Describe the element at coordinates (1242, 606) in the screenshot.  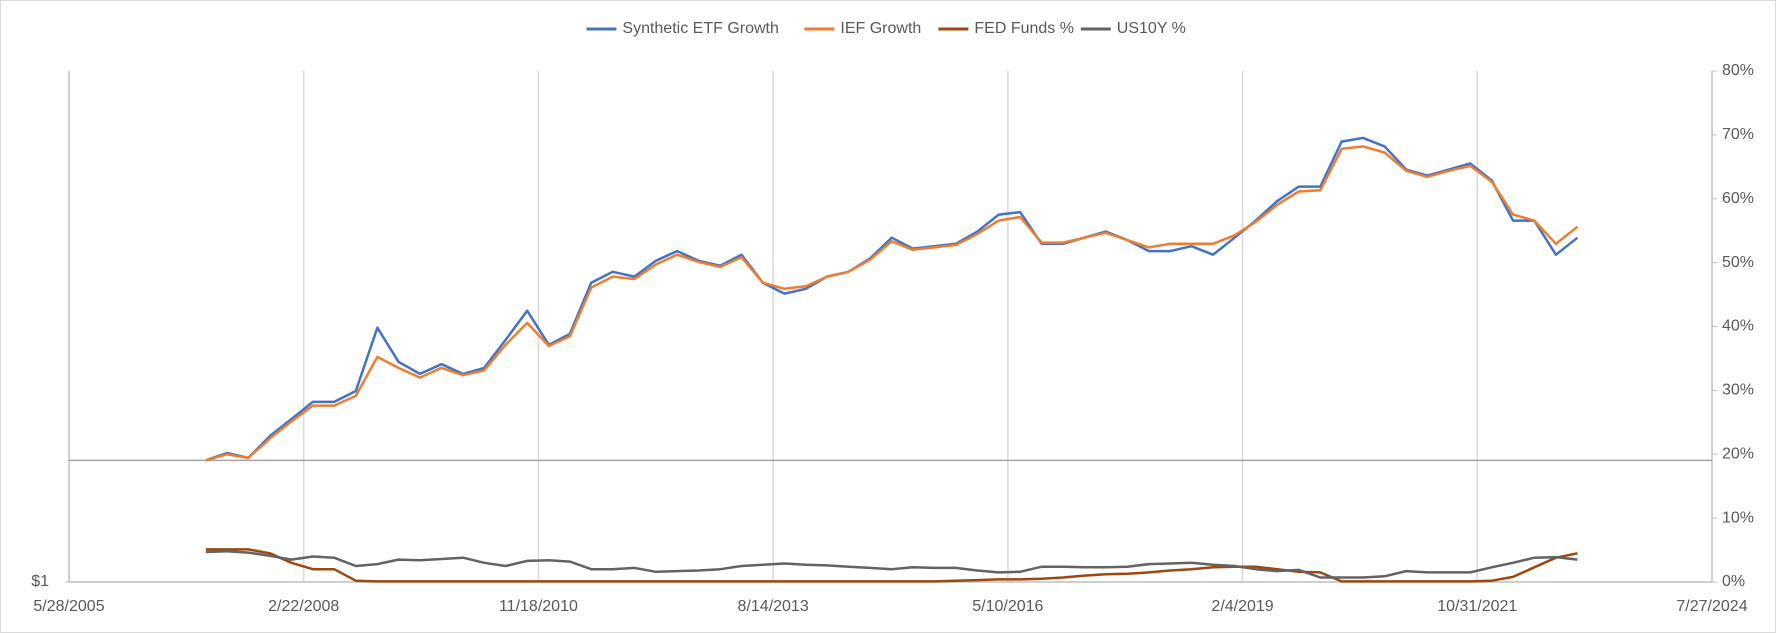
I see `x-tick-label: 2/4/2019` at that location.